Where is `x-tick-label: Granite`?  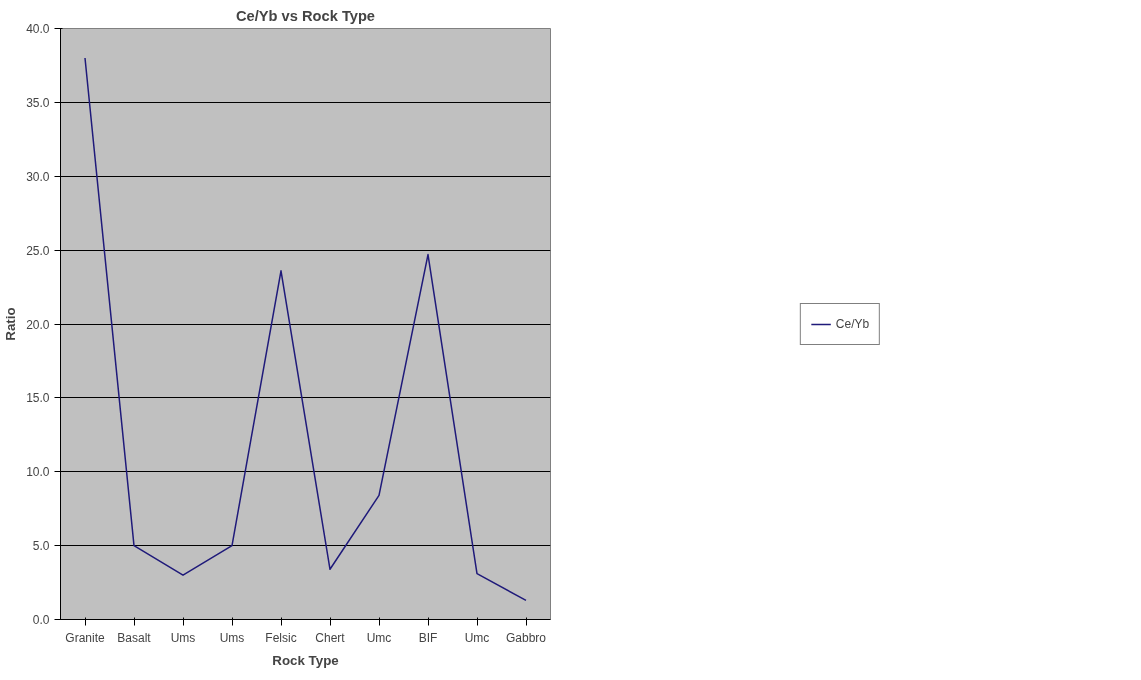 x-tick-label: Granite is located at coordinates (85, 637).